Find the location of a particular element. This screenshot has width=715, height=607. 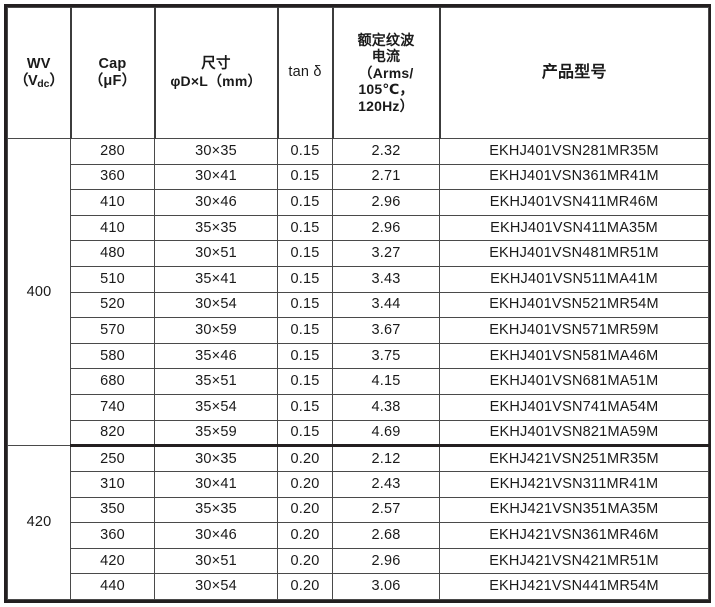

ripple-current-cell: 3.75 is located at coordinates (386, 356).